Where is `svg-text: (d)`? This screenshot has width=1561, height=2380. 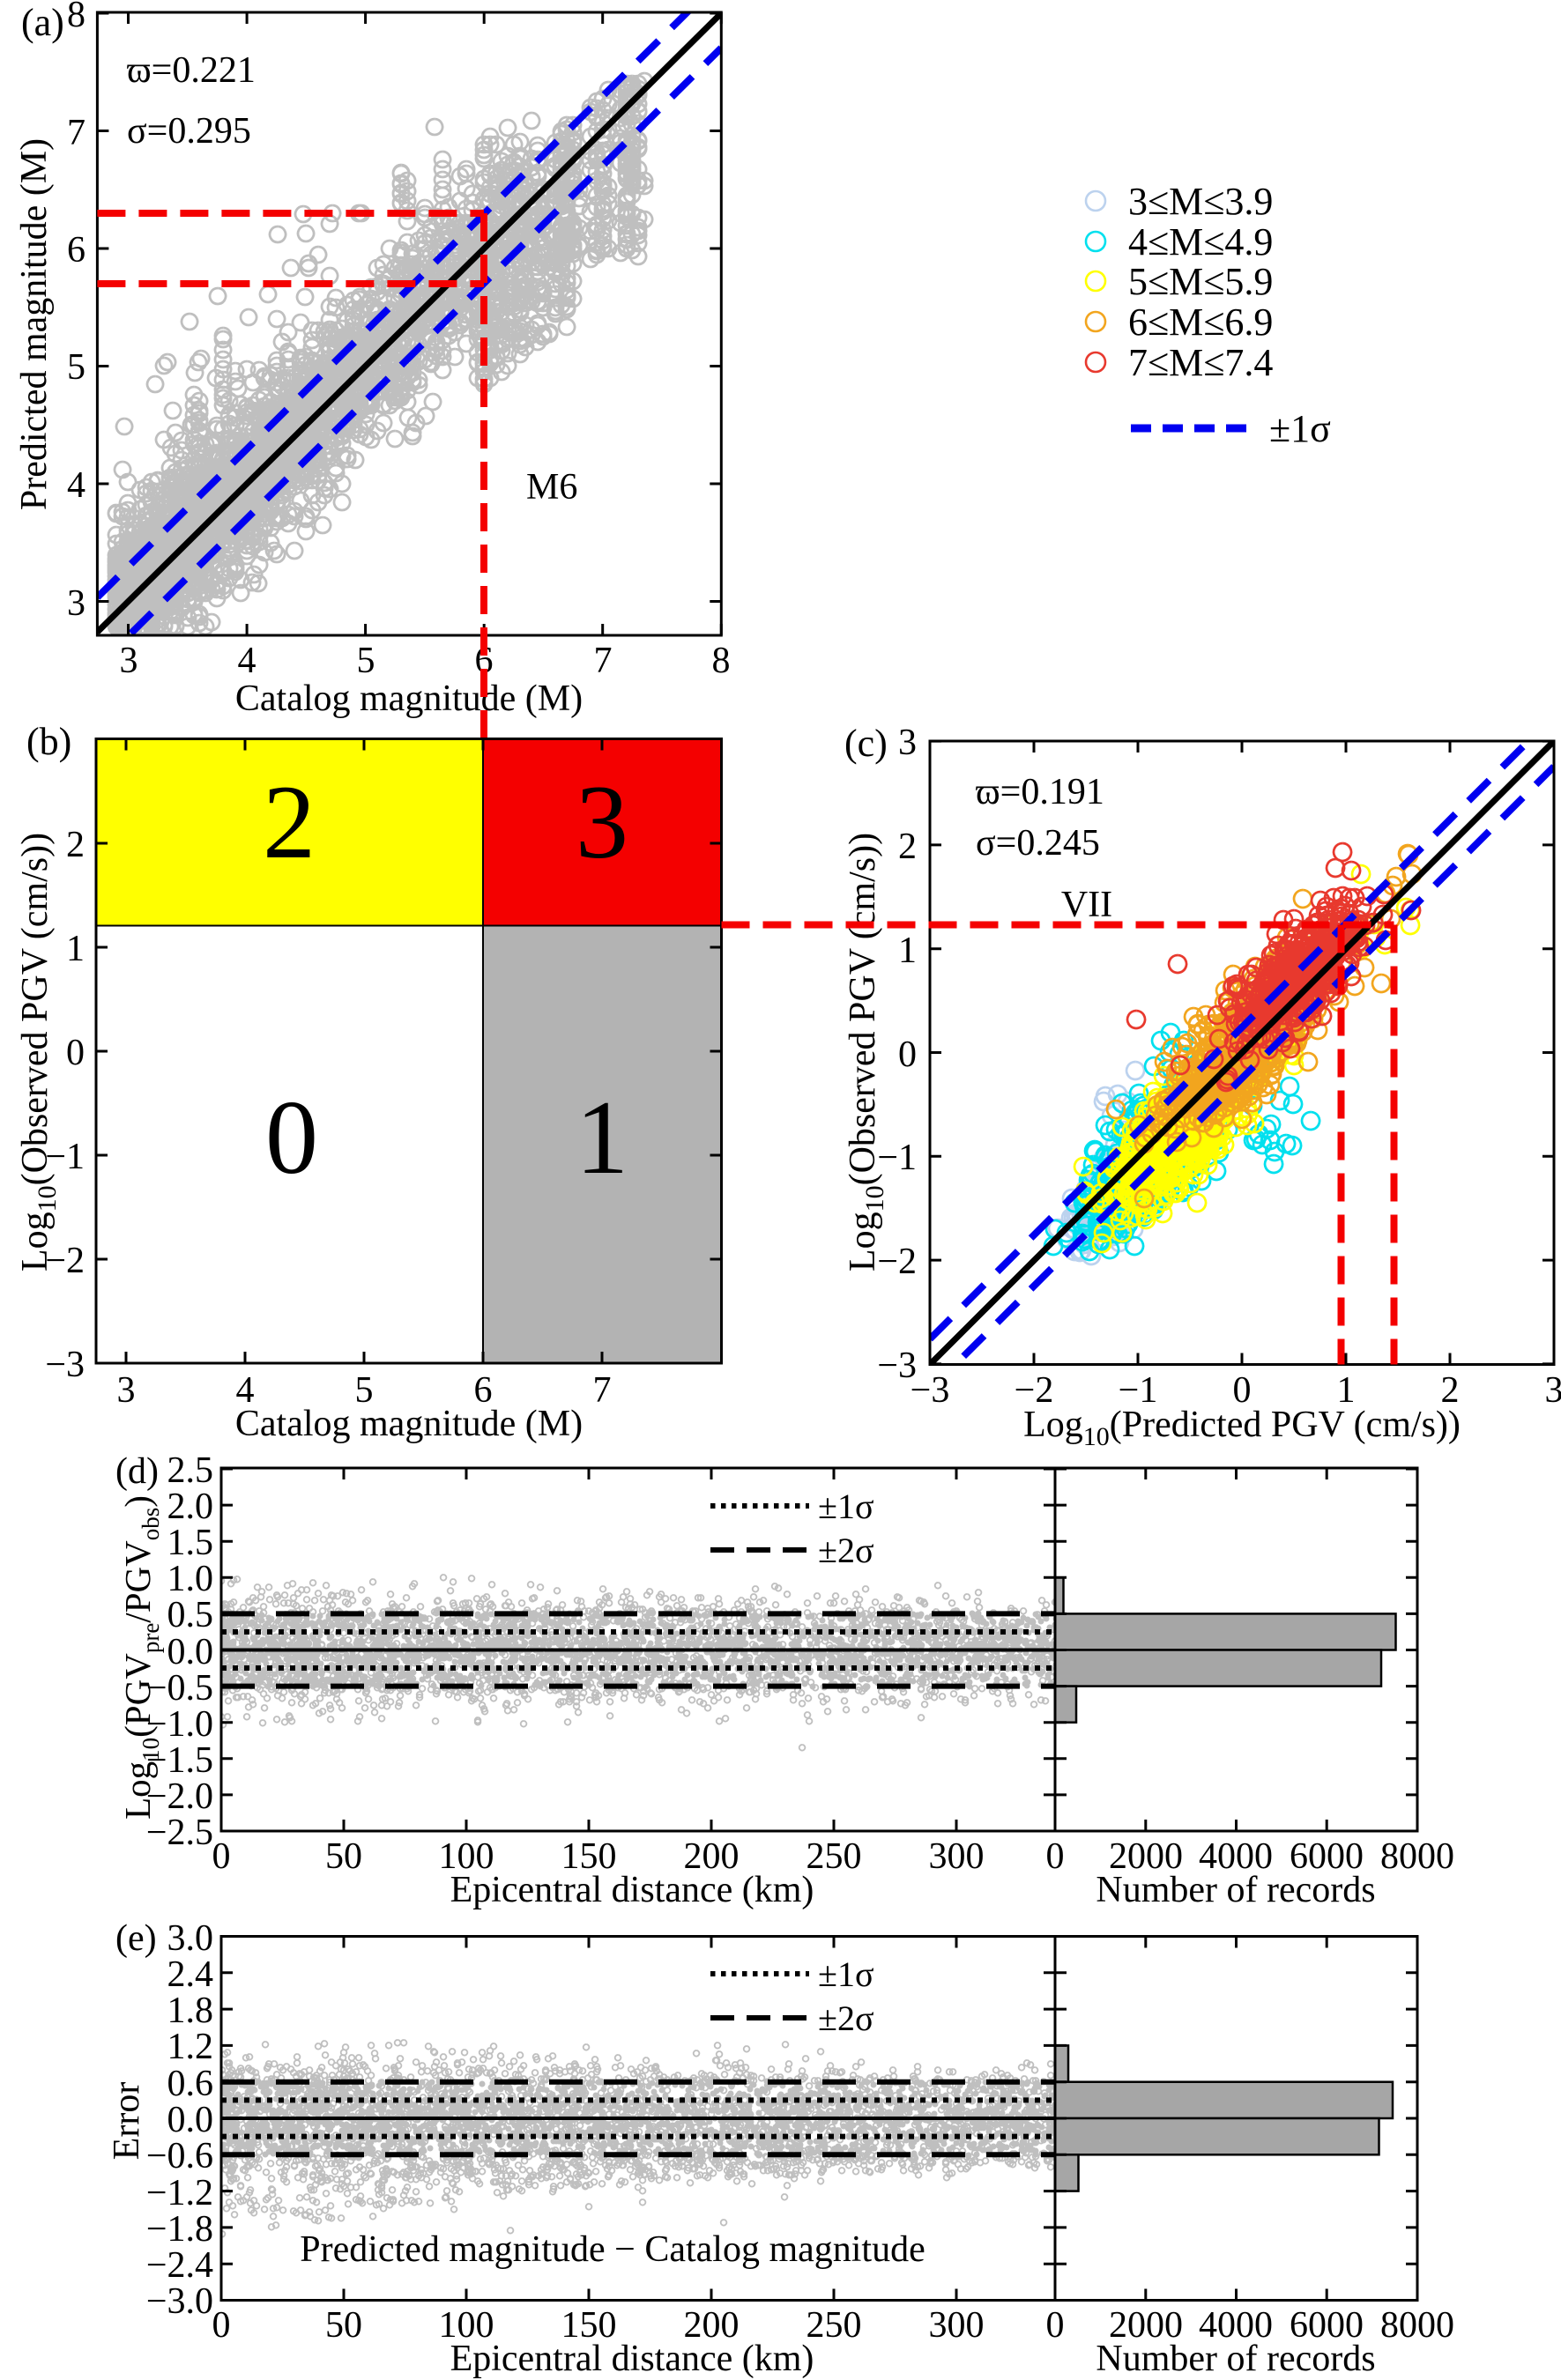 svg-text: (d) is located at coordinates (137, 1471).